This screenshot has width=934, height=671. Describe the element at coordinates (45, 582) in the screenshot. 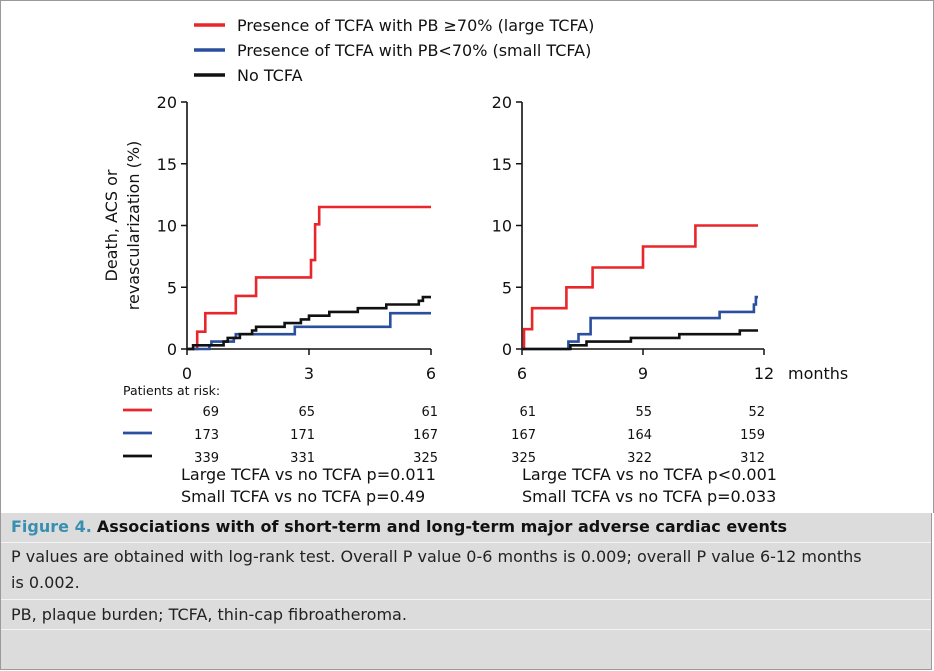

I see `caption-note-line2: is 0.002.` at that location.